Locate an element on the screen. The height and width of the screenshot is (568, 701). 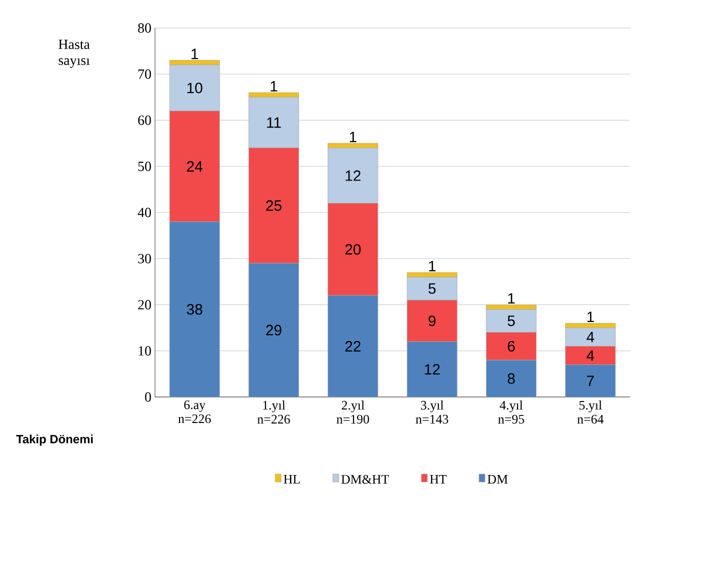
x-tick-label: 5.yıl n=64 is located at coordinates (590, 412).